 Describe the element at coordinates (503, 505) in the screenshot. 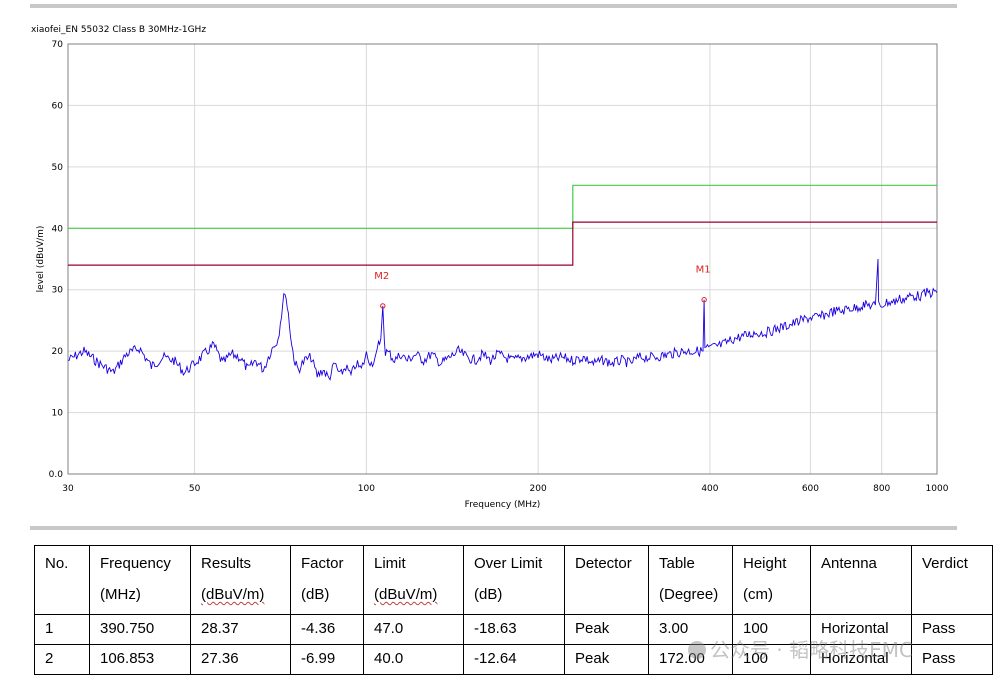

I see `x-axis-label: Frequency (MHz)` at that location.